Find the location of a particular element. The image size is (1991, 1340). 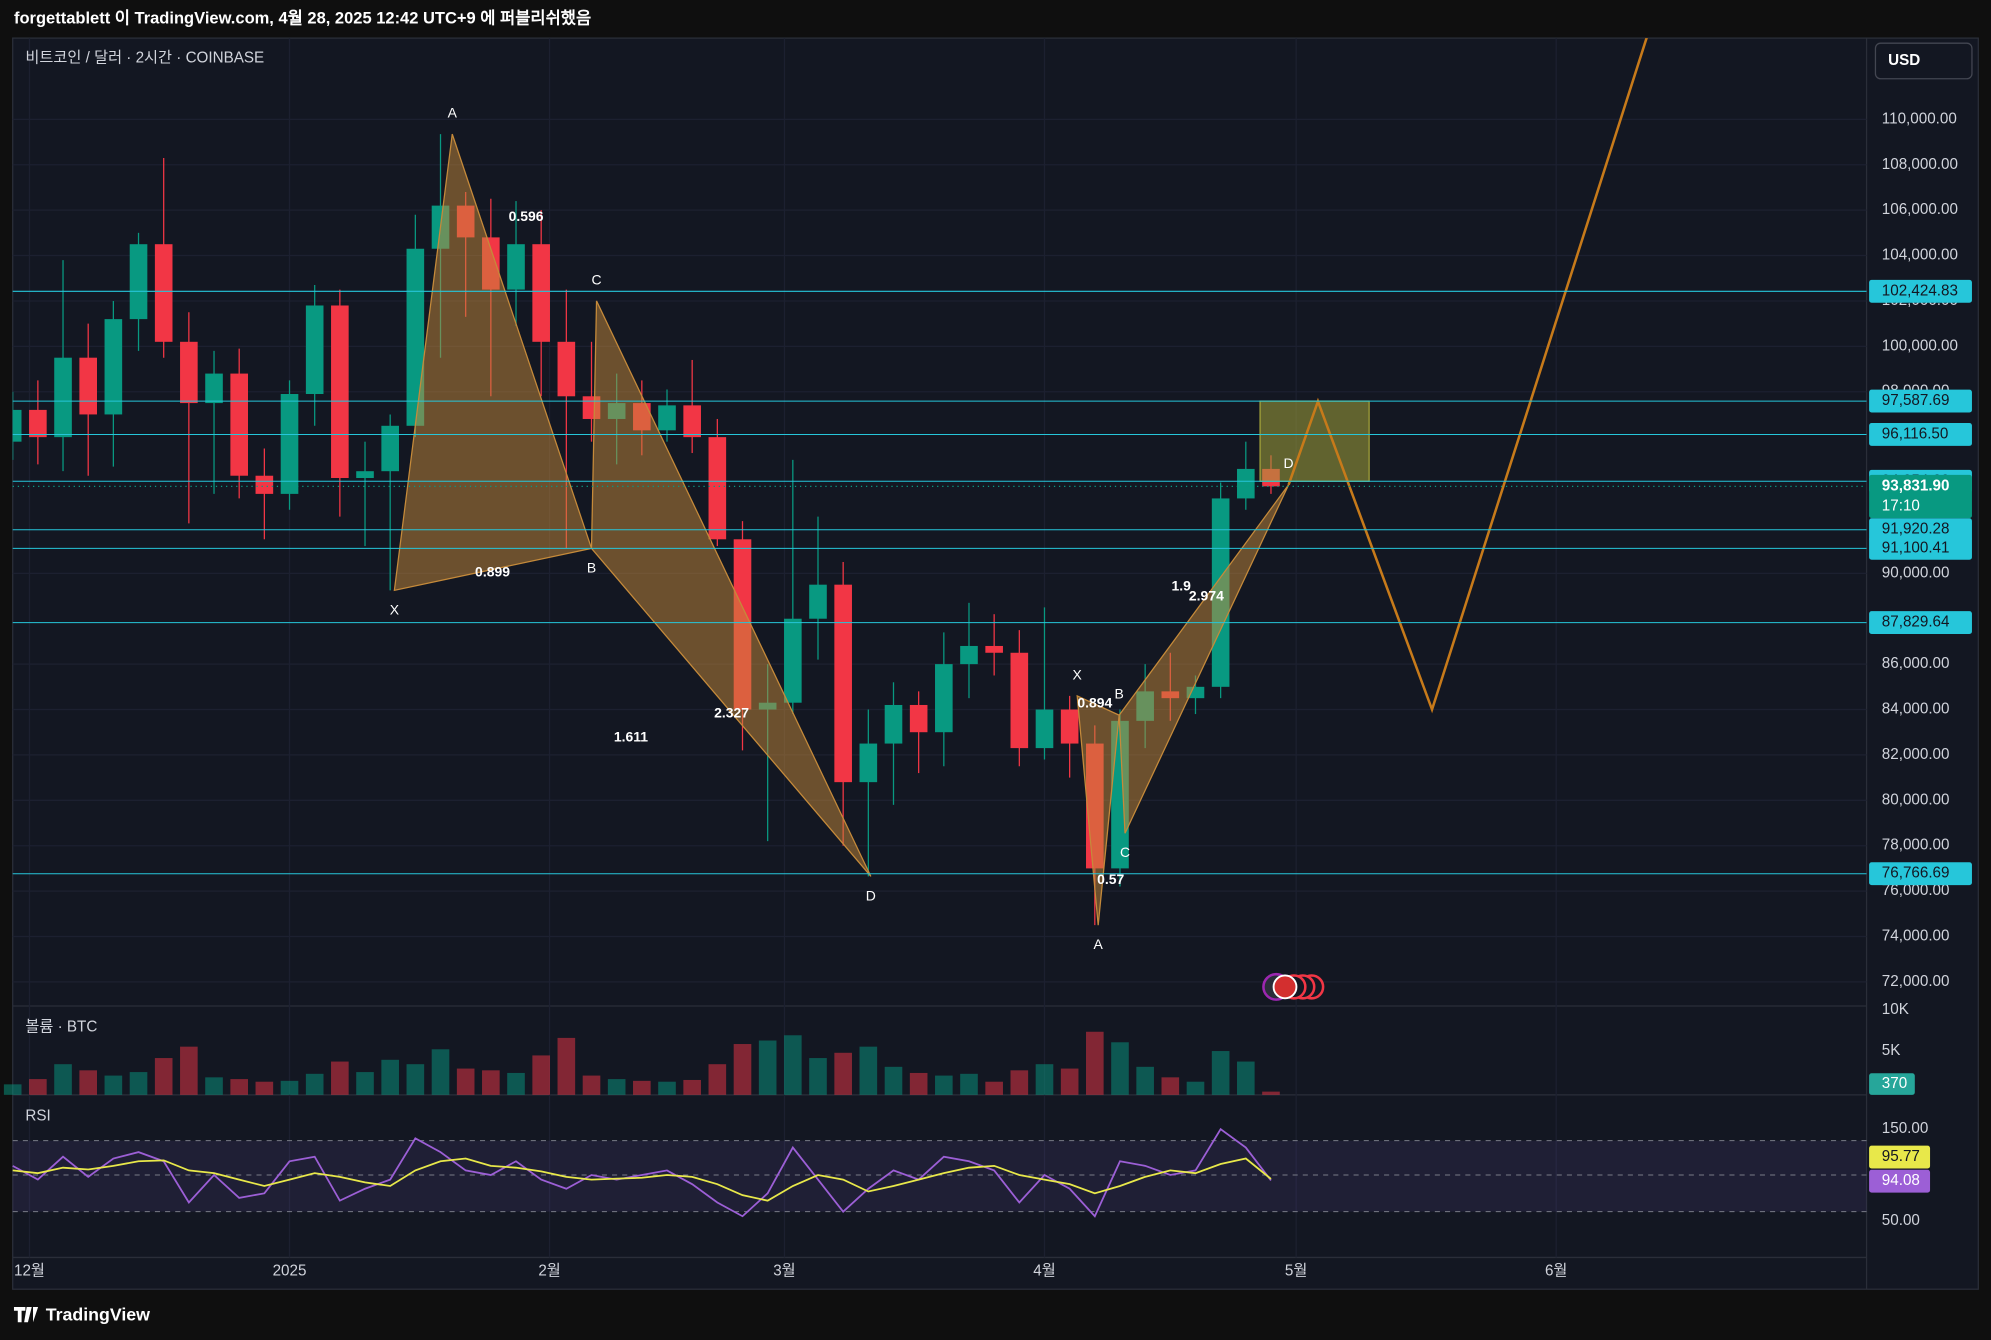

pattern-ratio-label: 2.974 is located at coordinates (1206, 596).